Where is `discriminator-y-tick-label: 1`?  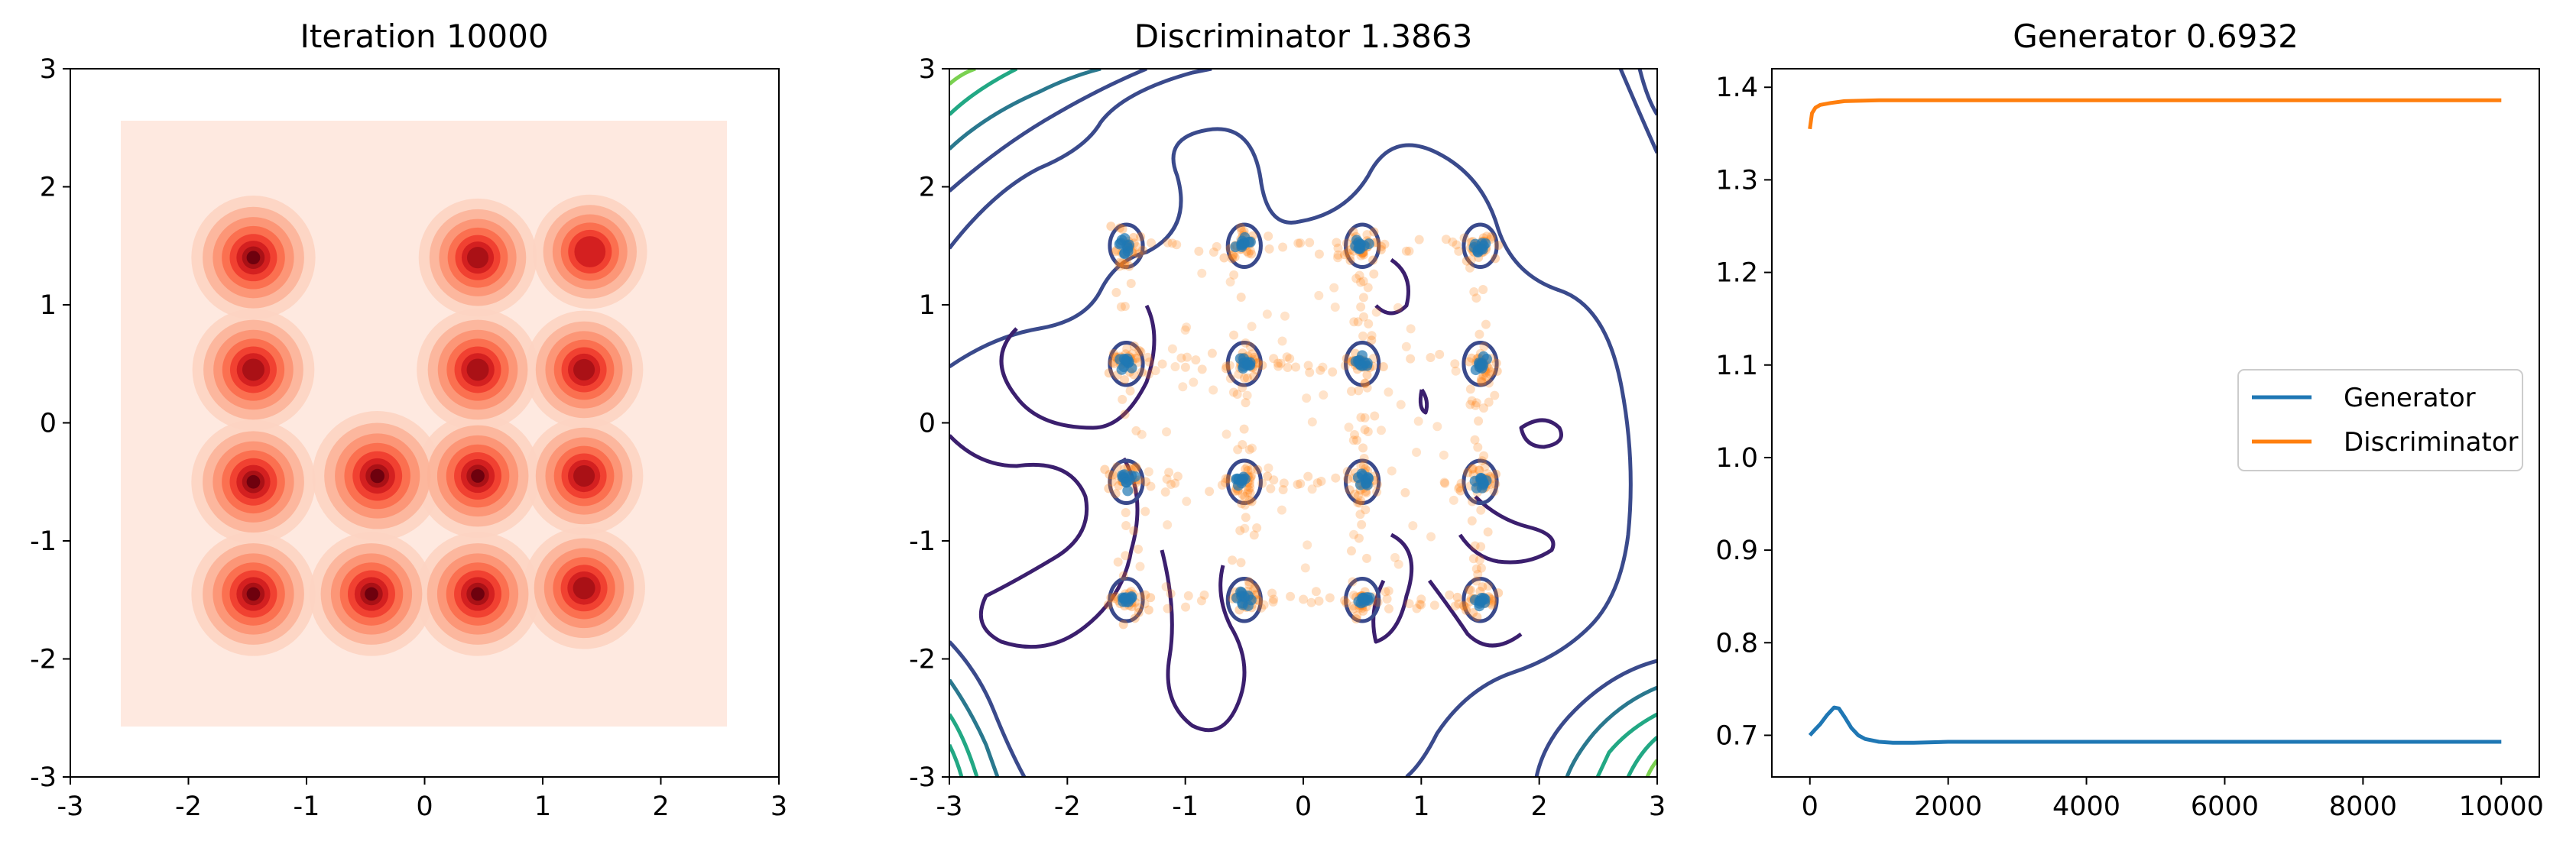 discriminator-y-tick-label: 1 is located at coordinates (927, 305).